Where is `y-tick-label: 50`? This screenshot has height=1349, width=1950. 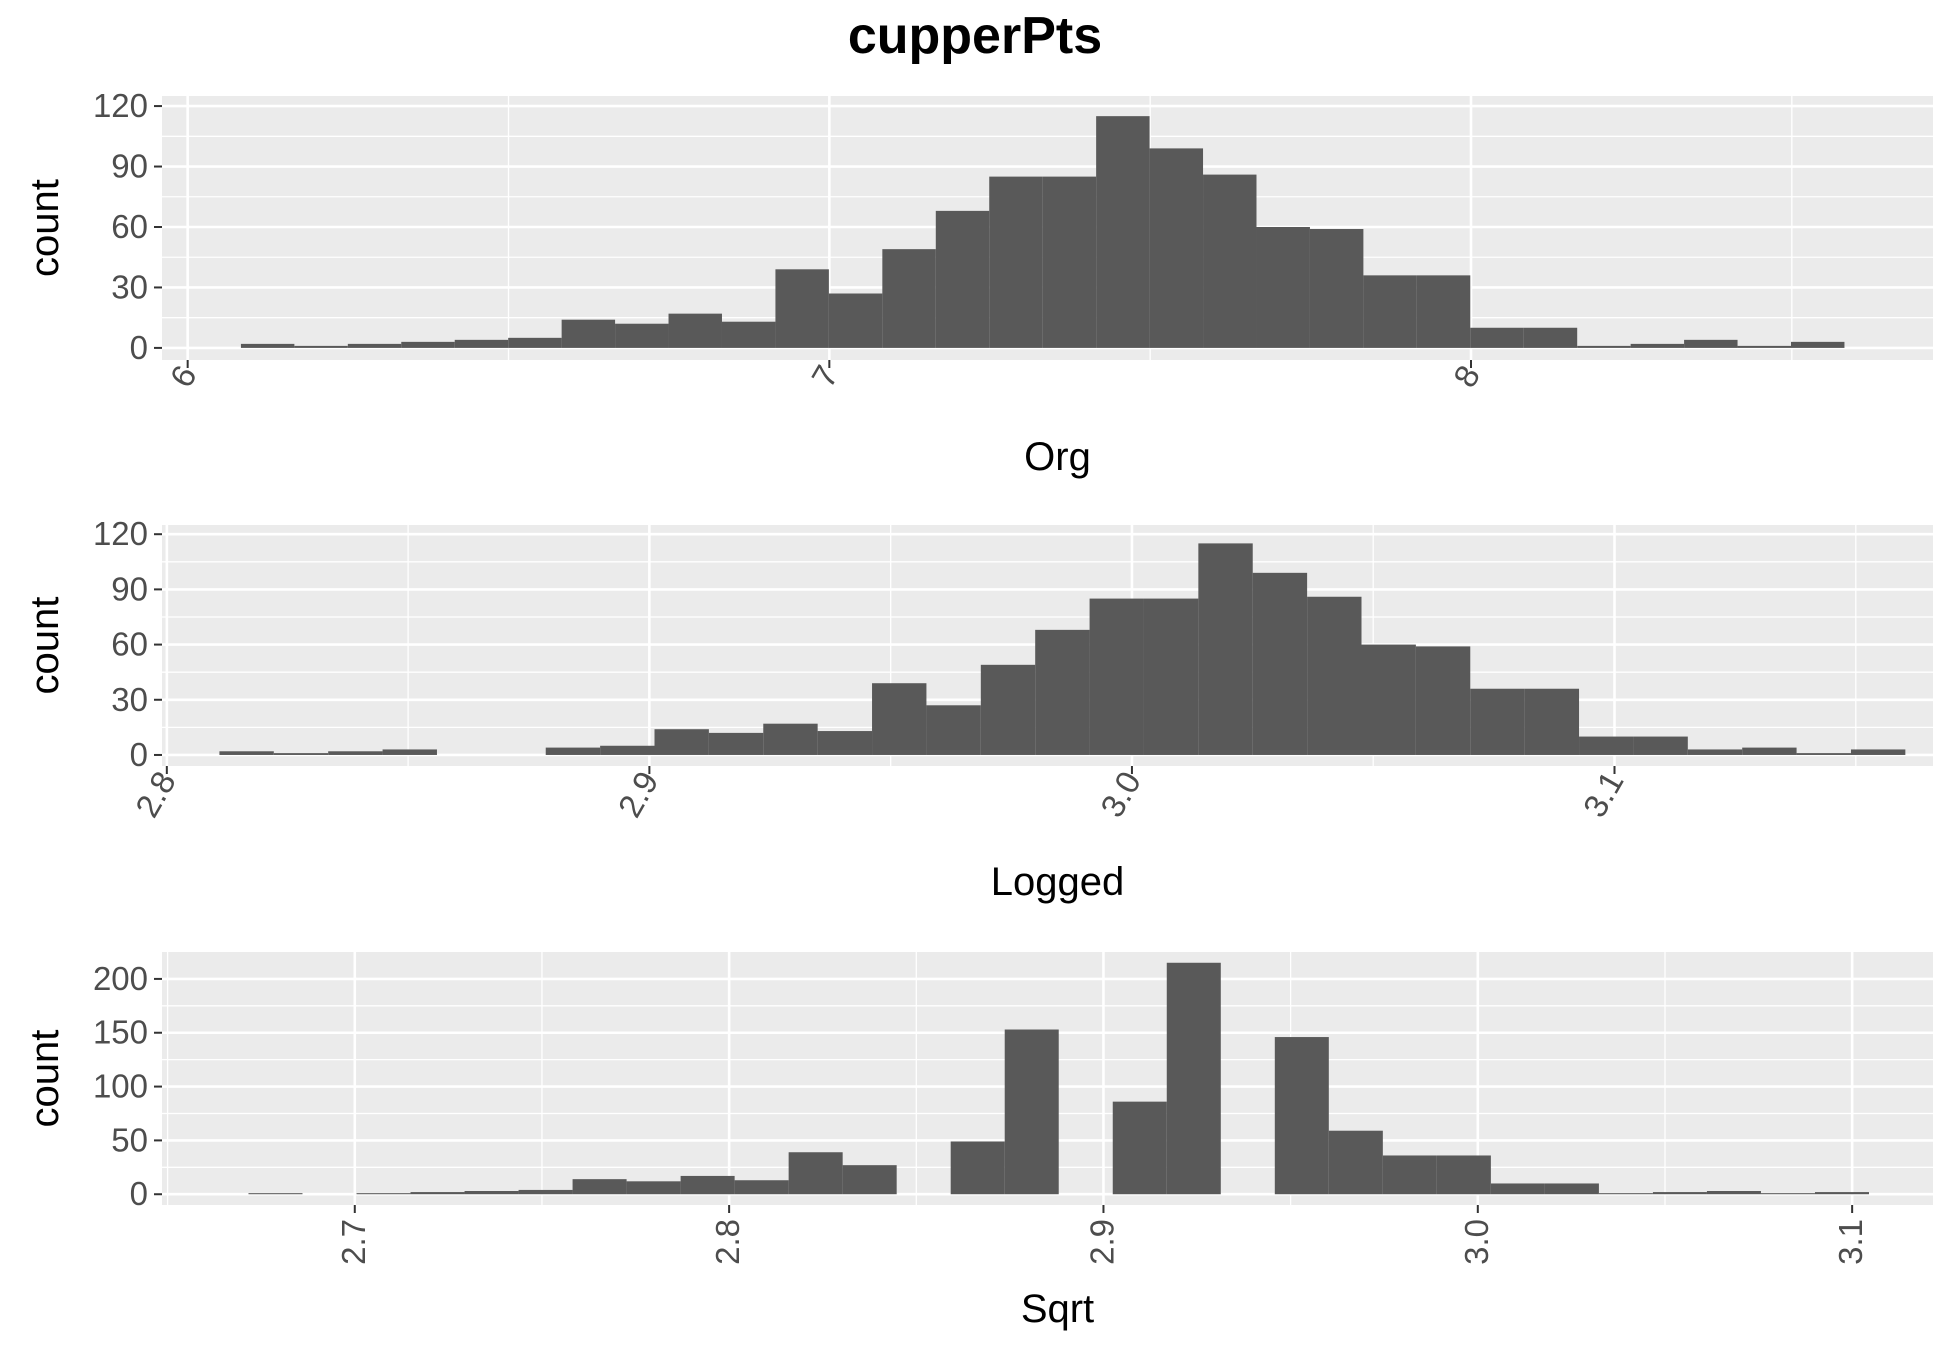 y-tick-label: 50 is located at coordinates (129, 1139).